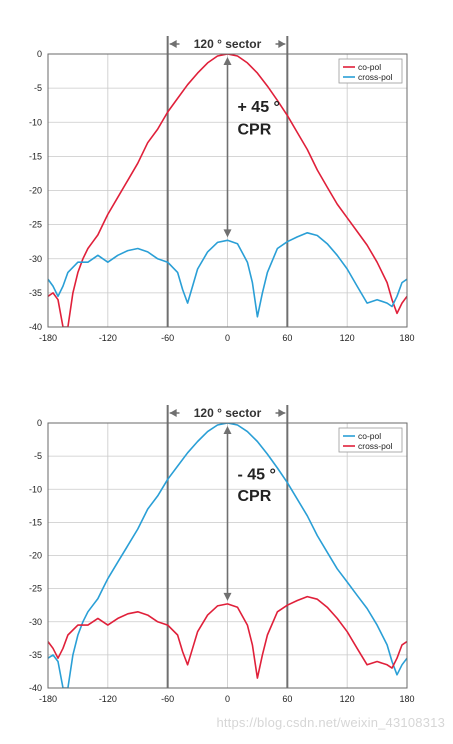 This screenshot has width=453, height=744. I want to click on watermark-text: https://blog.csdn.net/weixin_43108313, so click(330, 722).